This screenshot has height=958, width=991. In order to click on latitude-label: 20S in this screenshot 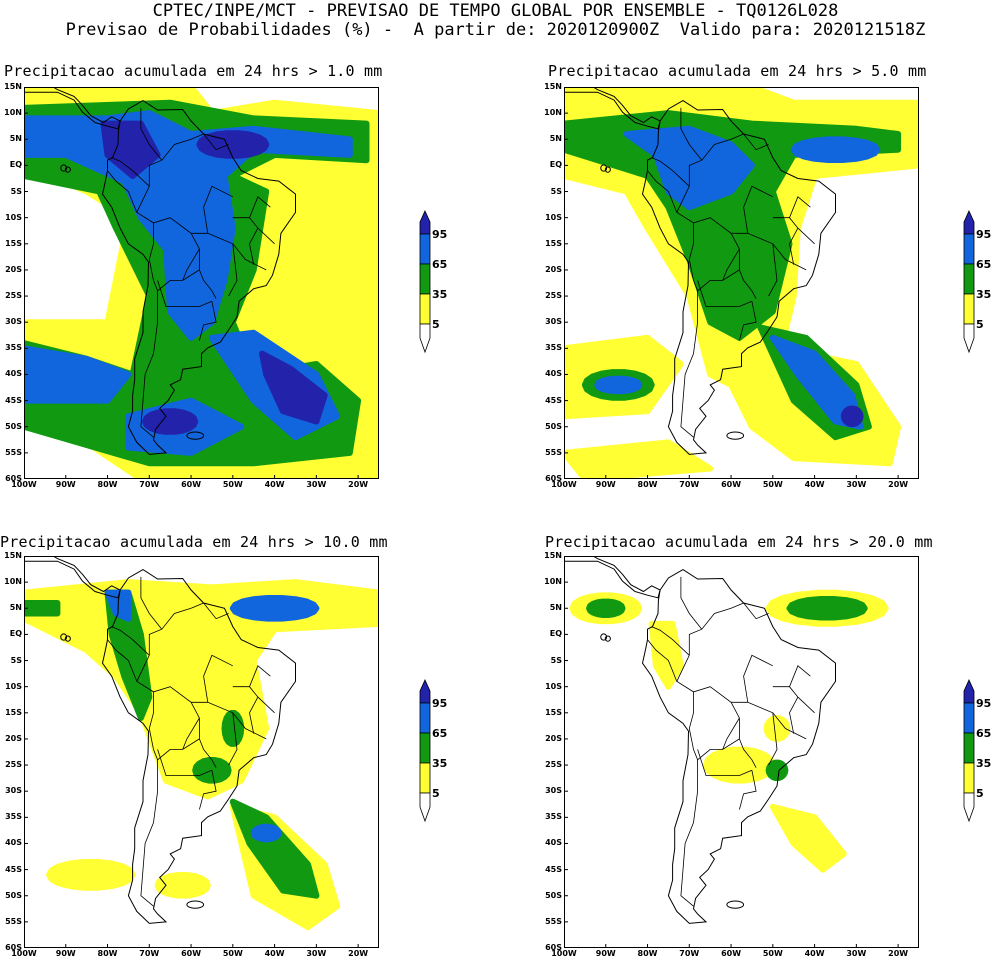, I will do `click(553, 269)`.